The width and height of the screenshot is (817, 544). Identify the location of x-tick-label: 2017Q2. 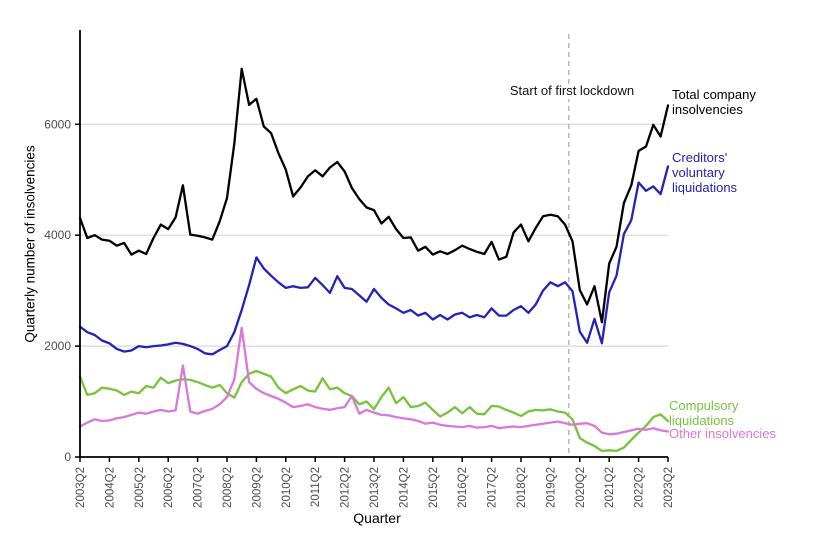
(493, 487).